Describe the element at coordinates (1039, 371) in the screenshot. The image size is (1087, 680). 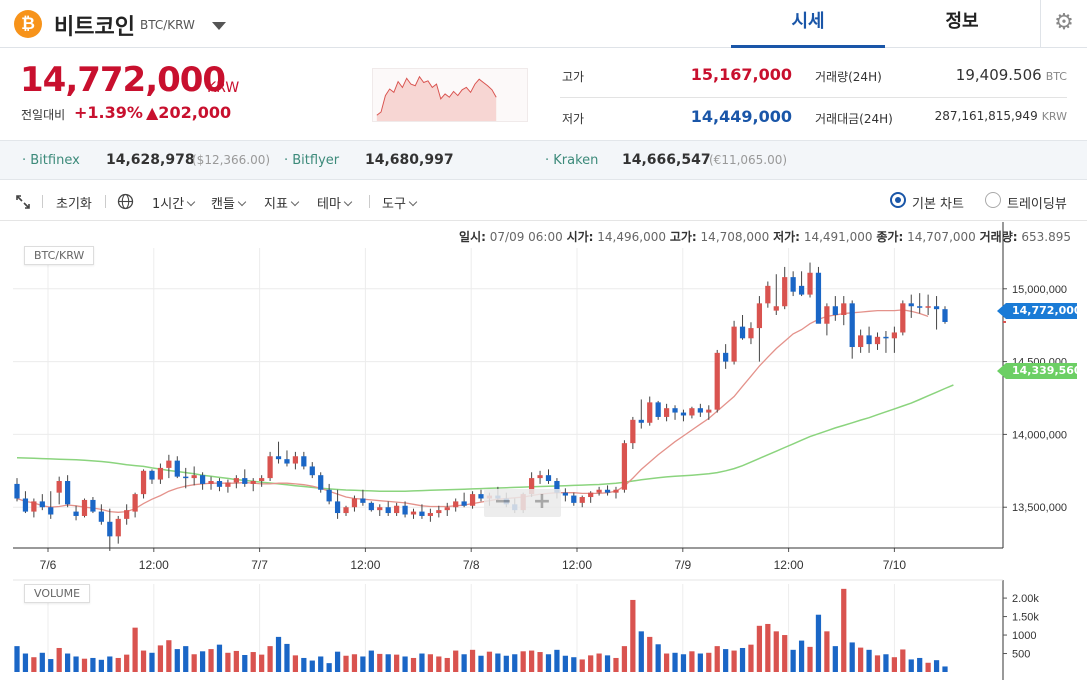
I see `ma-price-tag: 14,339,560` at that location.